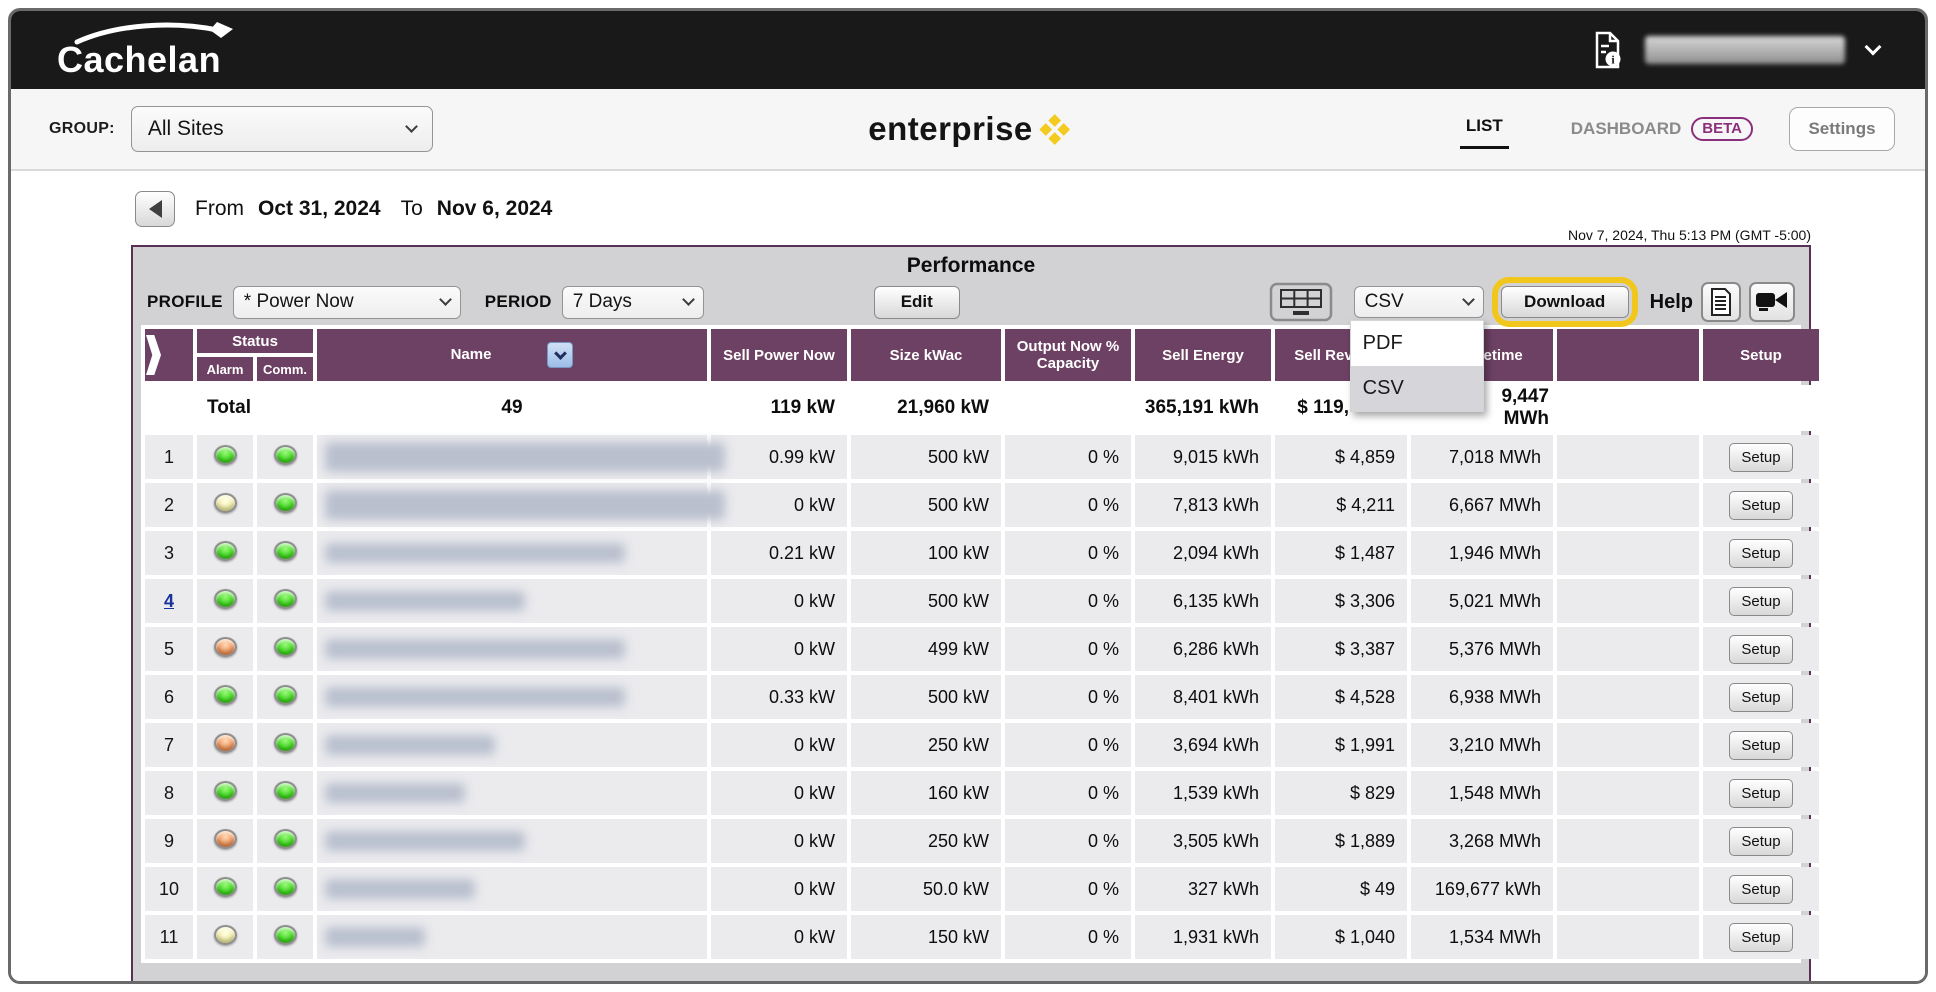 The height and width of the screenshot is (992, 1936). What do you see at coordinates (281, 129) in the screenshot?
I see `group-select: All Sites` at bounding box center [281, 129].